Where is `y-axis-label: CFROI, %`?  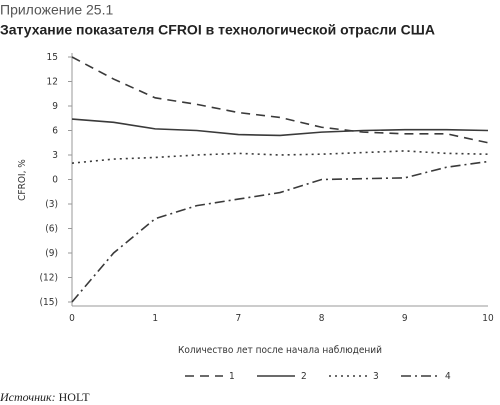
y-axis-label: CFROI, % is located at coordinates (22, 180).